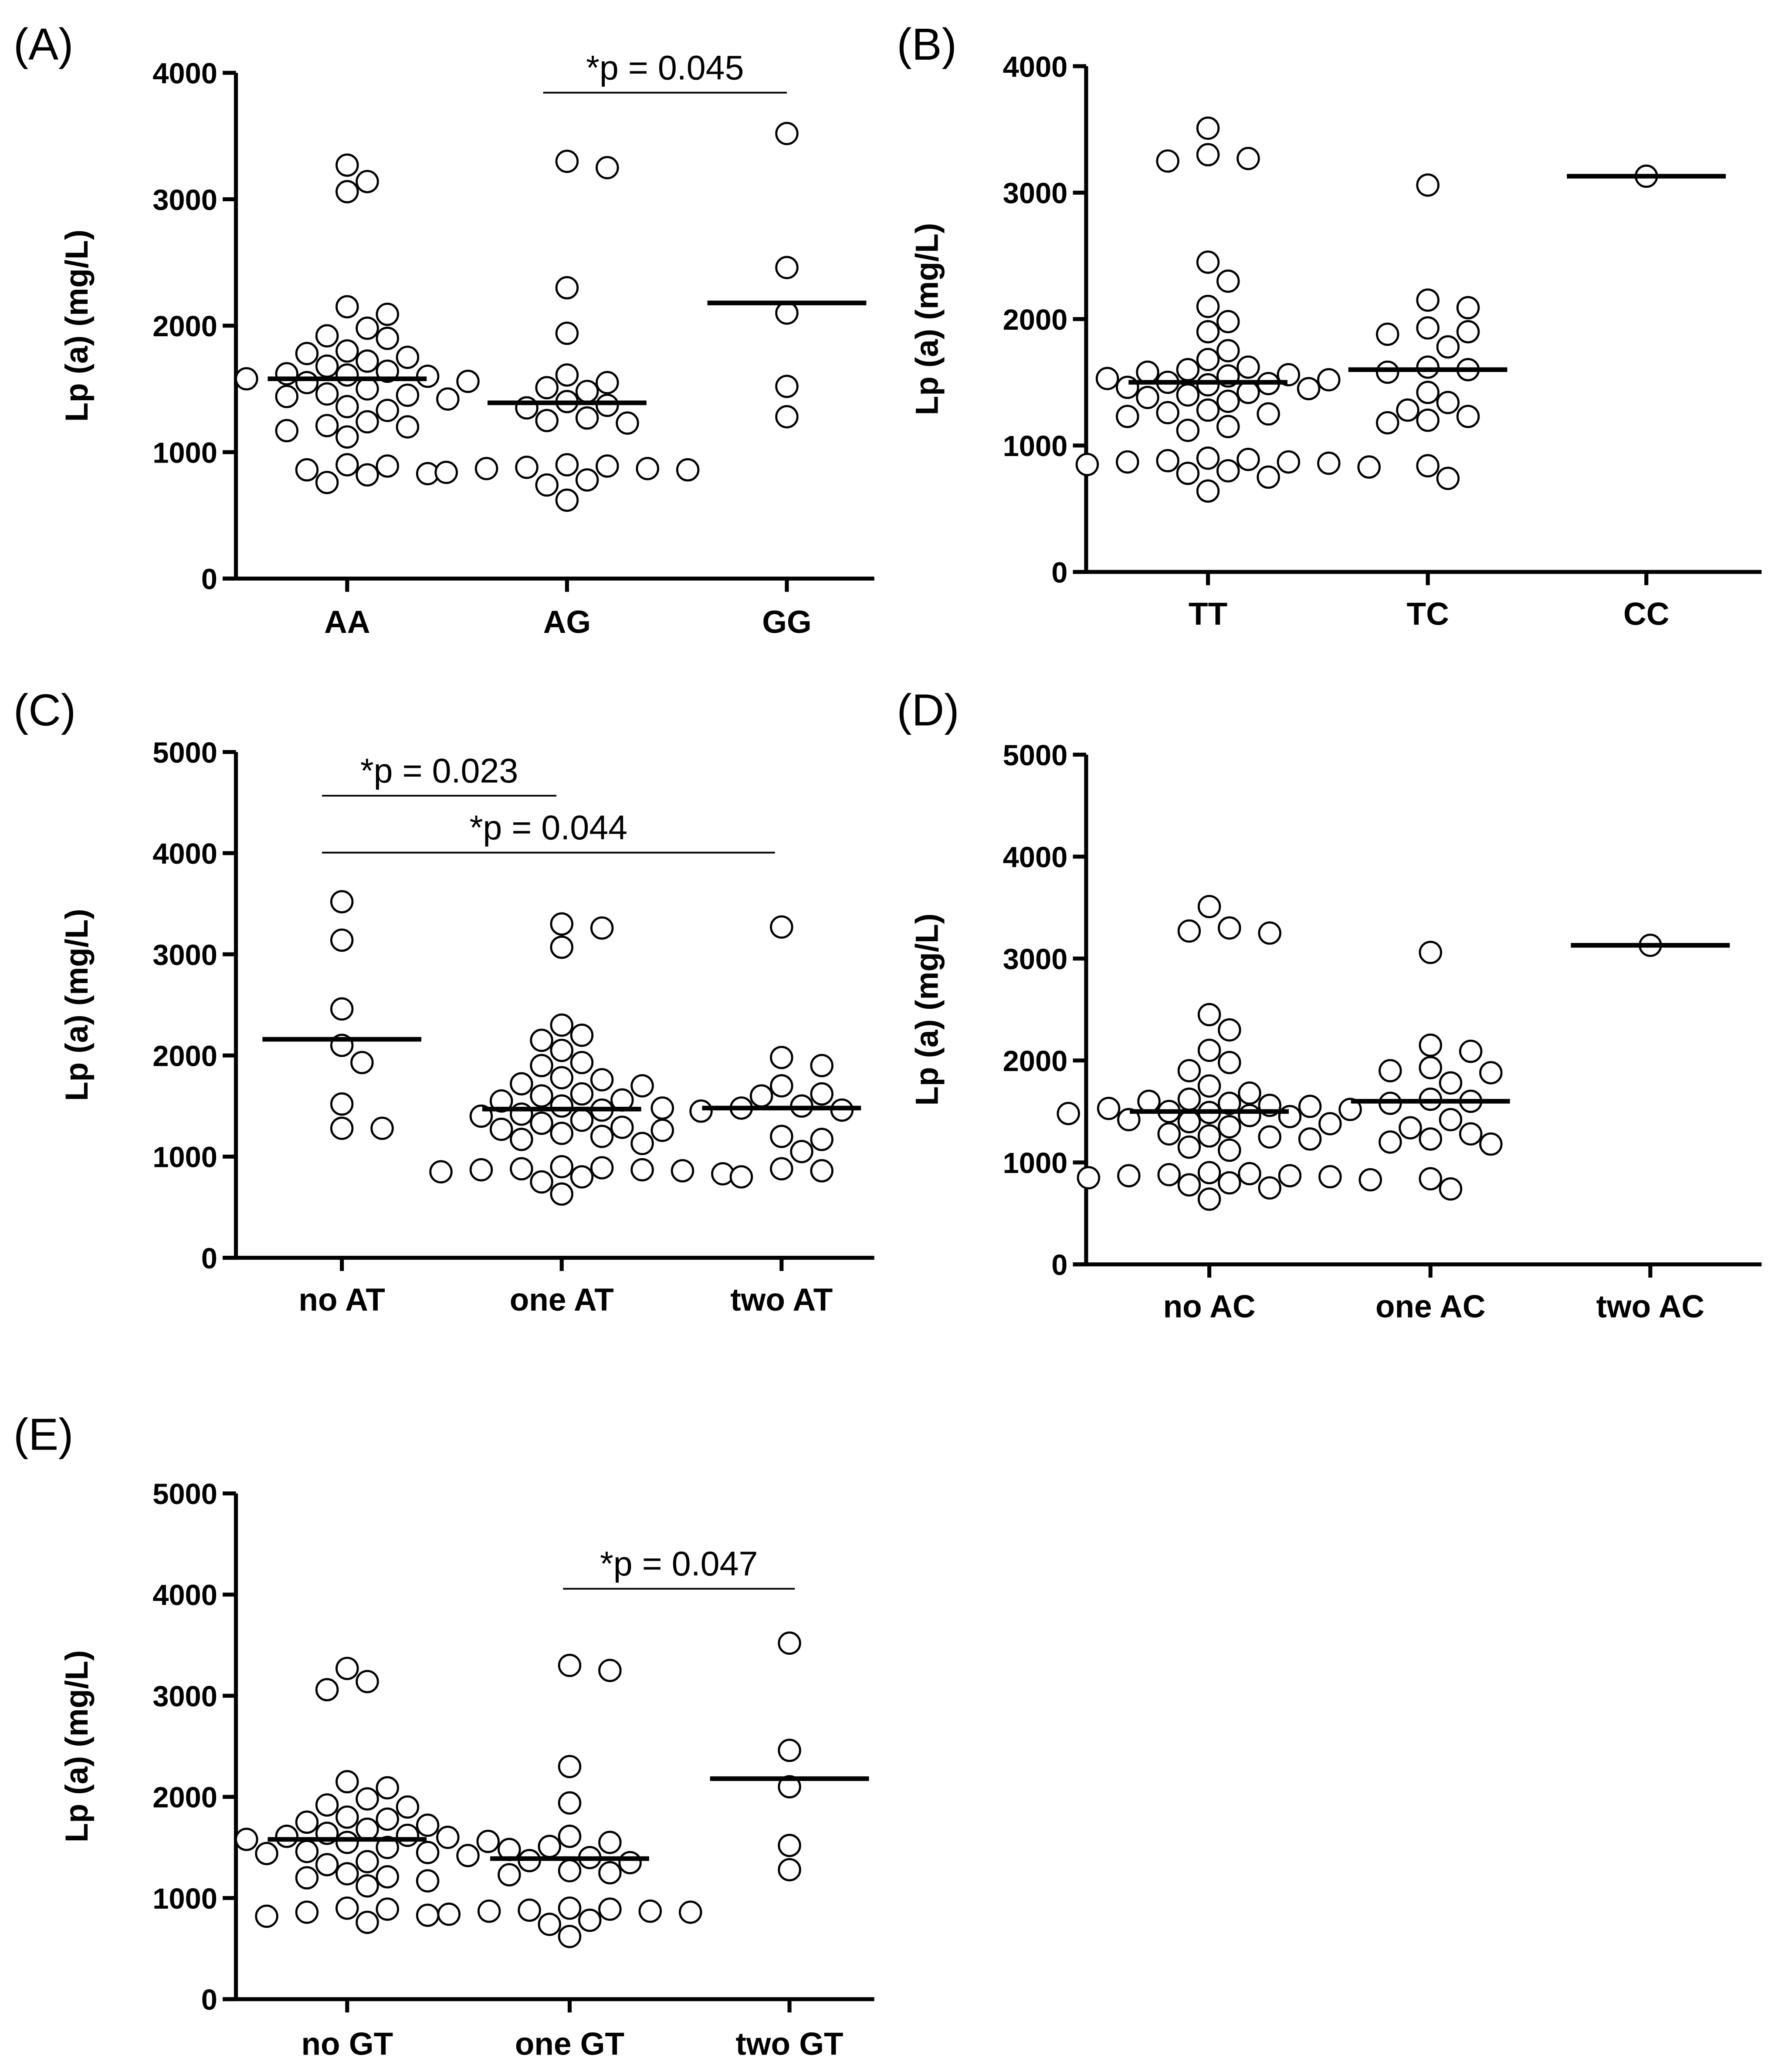 This screenshot has height=2072, width=1775. I want to click on x-tick-label: no GT, so click(347, 2044).